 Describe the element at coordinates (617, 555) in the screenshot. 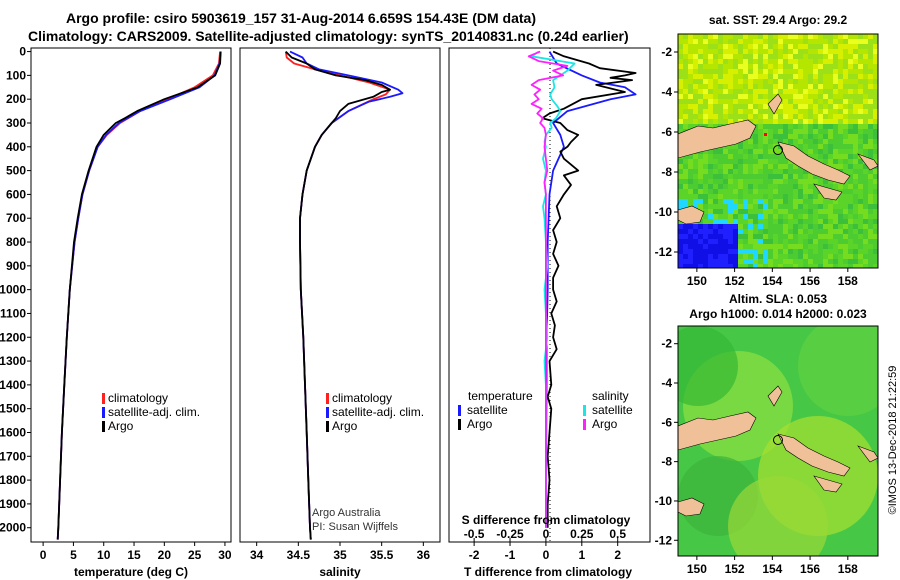

I see `x-tick-label: 2` at that location.